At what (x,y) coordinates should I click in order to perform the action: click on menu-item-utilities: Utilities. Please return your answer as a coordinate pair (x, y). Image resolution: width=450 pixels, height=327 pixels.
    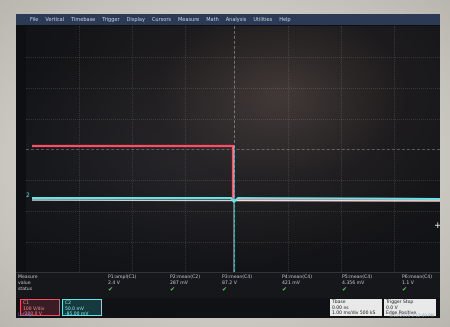
    Looking at the image, I should click on (263, 19).